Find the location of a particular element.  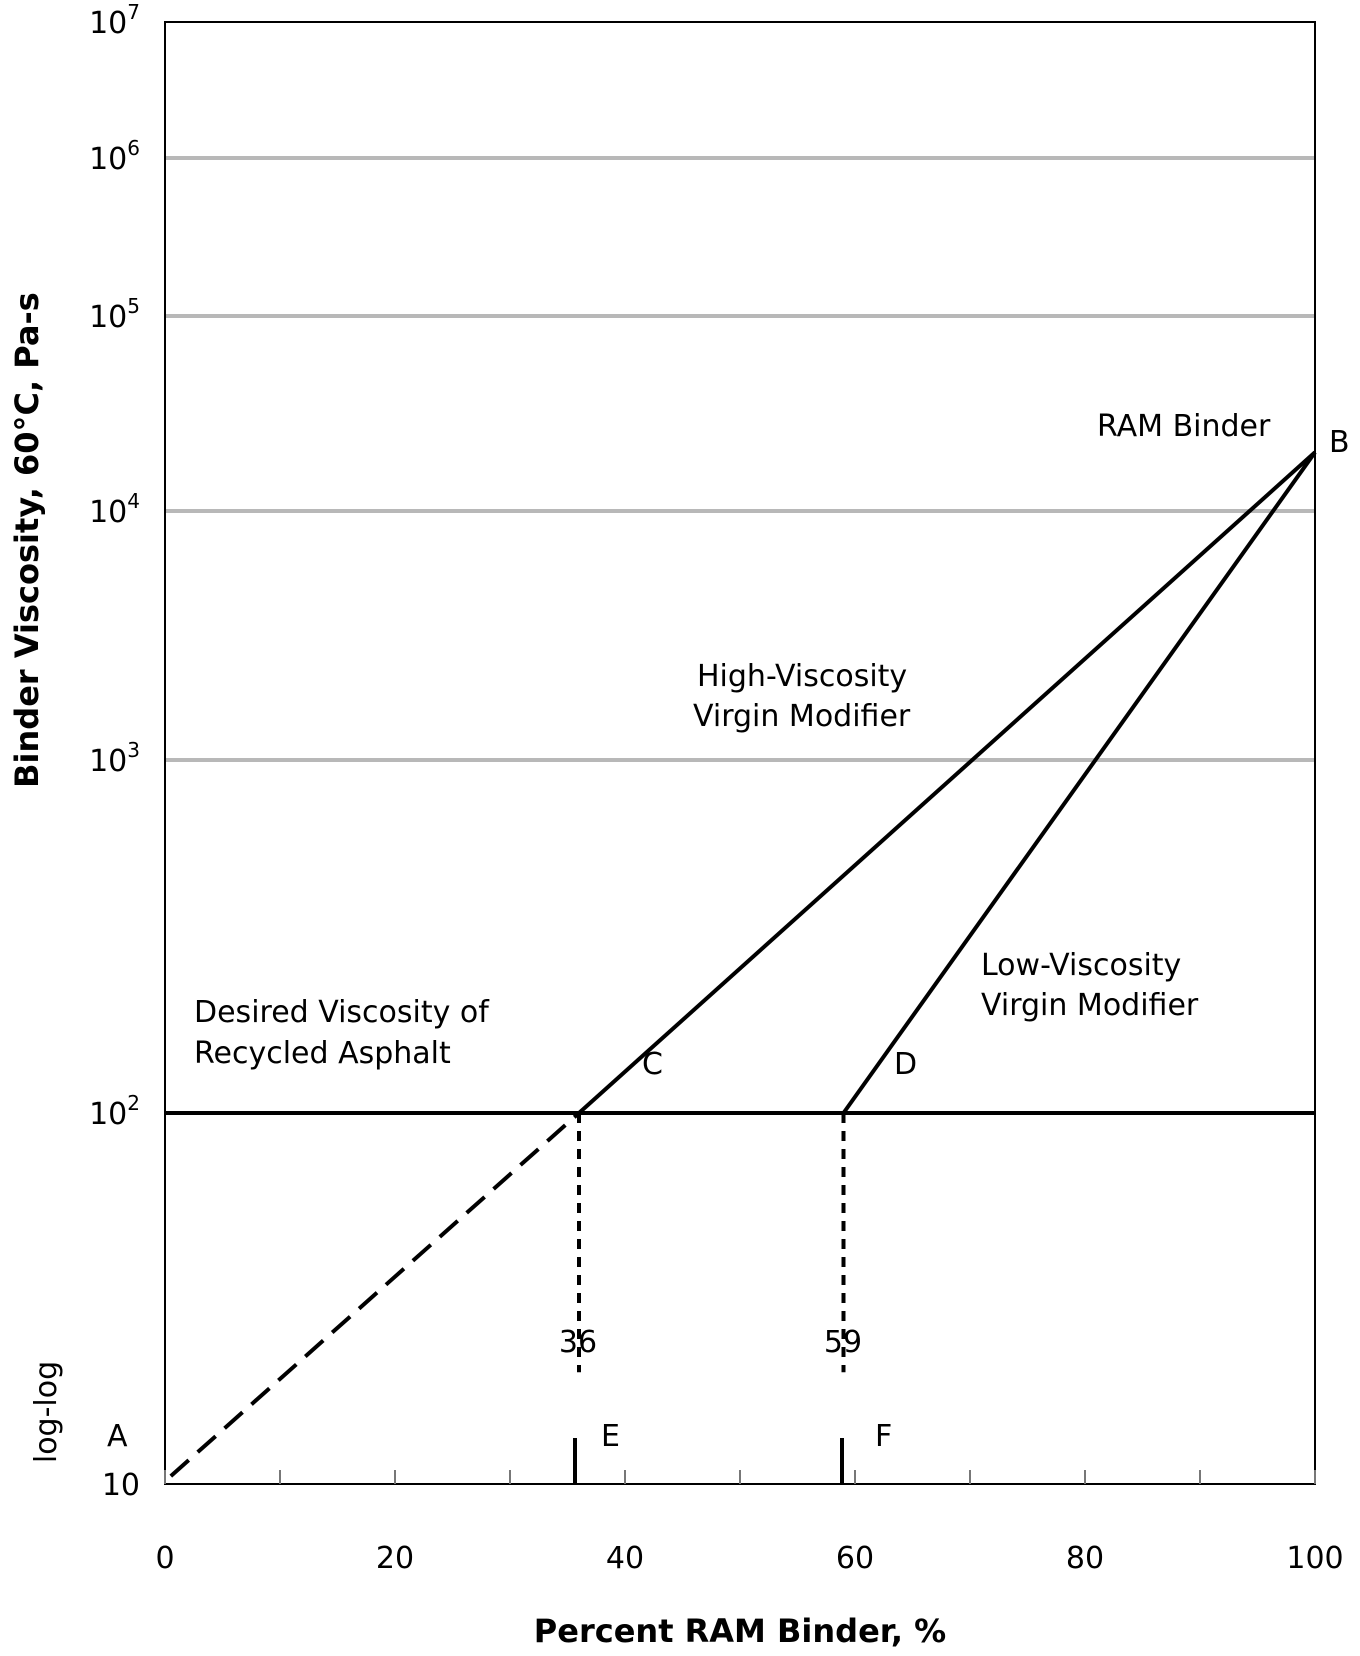

desired-viscosity-label-line1: Desired Viscosity of is located at coordinates (342, 1012).